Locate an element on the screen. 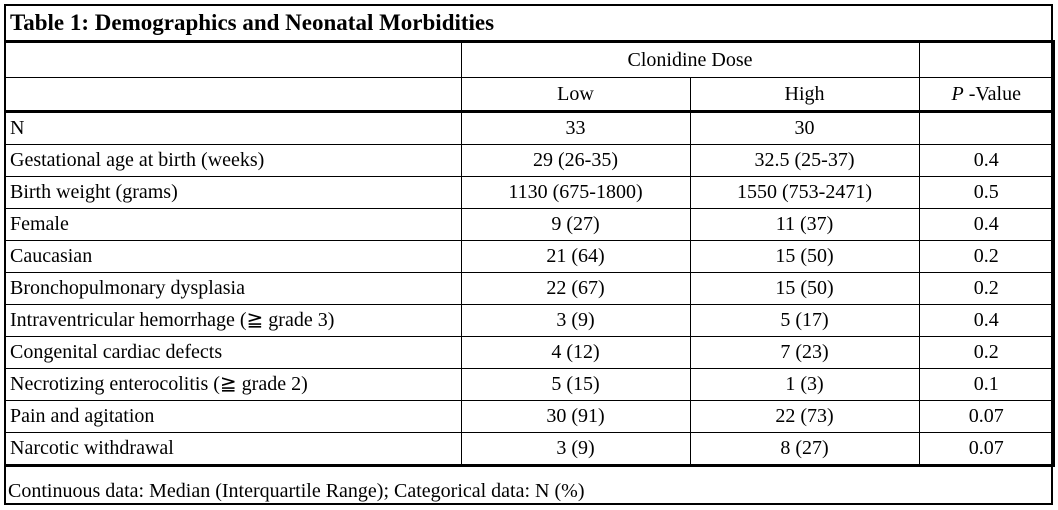 Image resolution: width=1058 pixels, height=510 pixels. row-label-cell: Caucasian is located at coordinates (233, 256).